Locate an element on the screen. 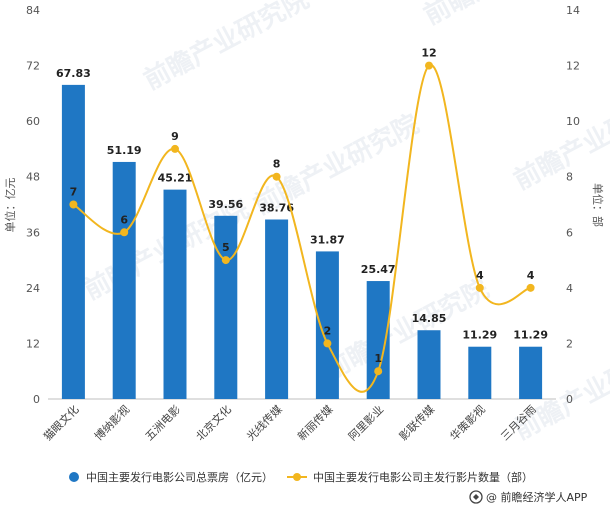 The image size is (610, 511). line-value-label: 5 is located at coordinates (226, 247).